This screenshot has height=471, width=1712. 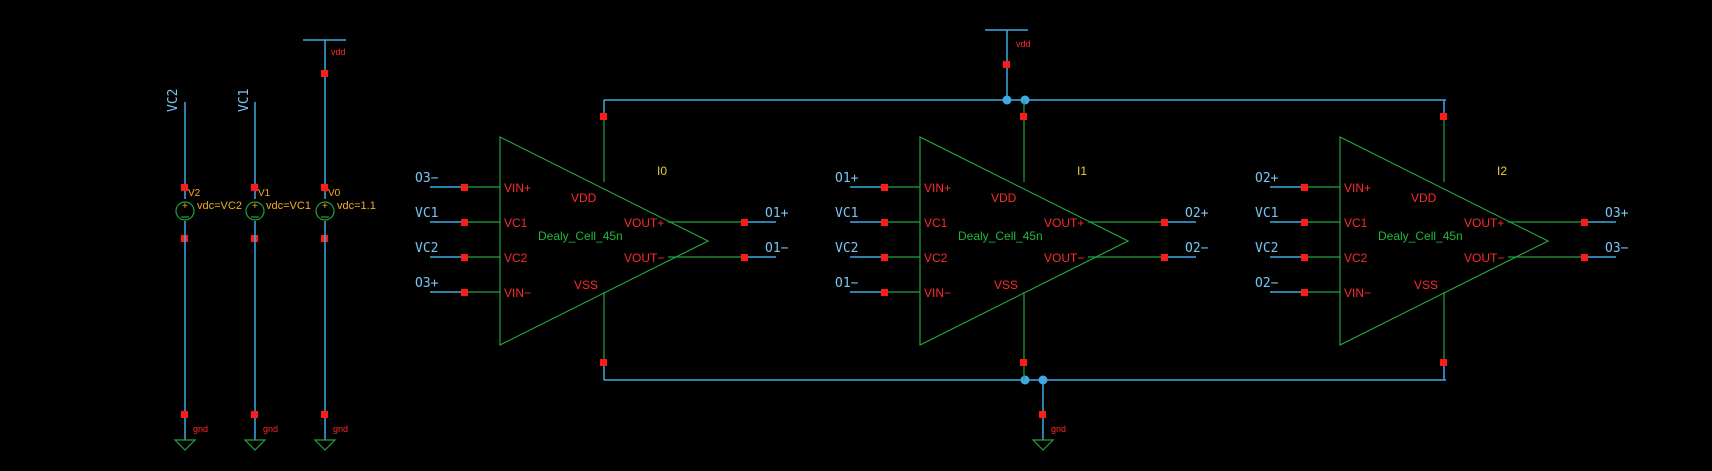 I want to click on net-label-vout-minus: O1−, so click(x=777, y=248).